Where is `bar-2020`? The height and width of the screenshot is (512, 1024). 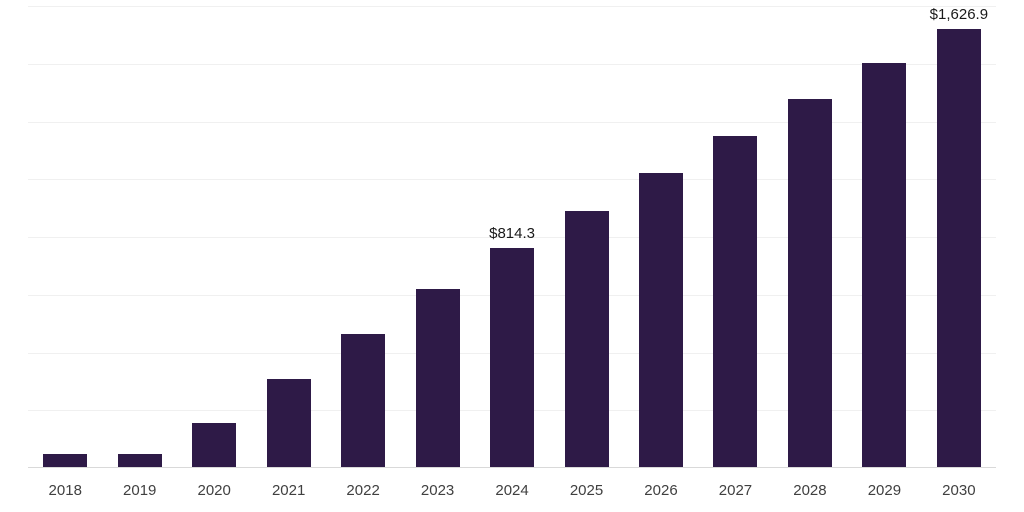
bar-2020 is located at coordinates (214, 444).